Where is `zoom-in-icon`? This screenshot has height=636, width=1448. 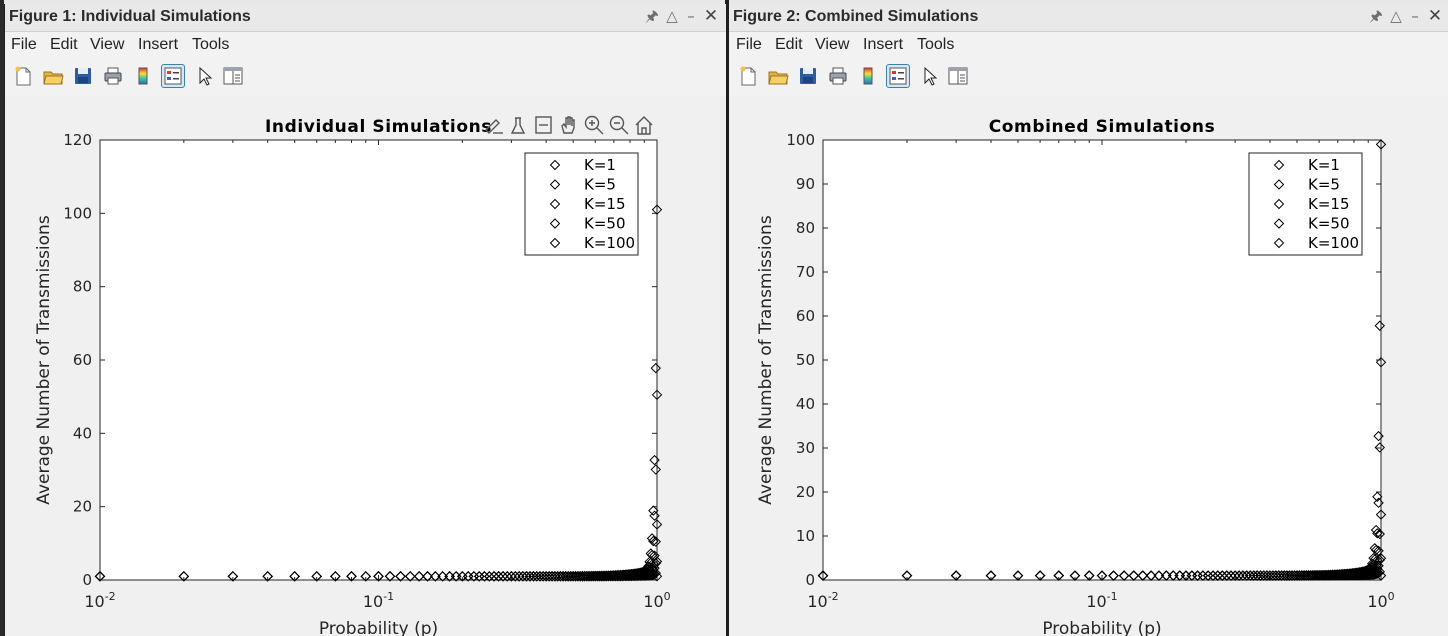
zoom-in-icon is located at coordinates (594, 125).